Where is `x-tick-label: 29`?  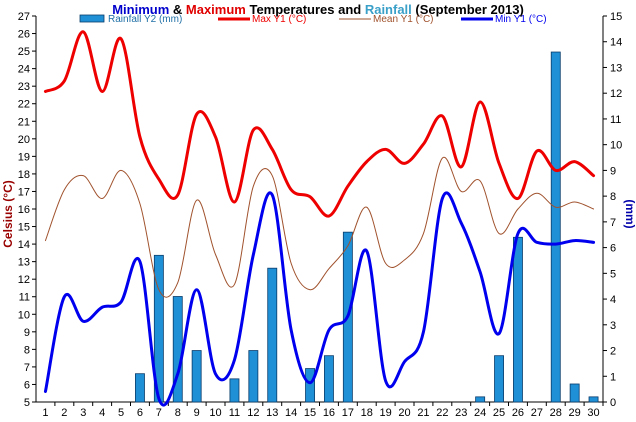
x-tick-label: 29 is located at coordinates (575, 413).